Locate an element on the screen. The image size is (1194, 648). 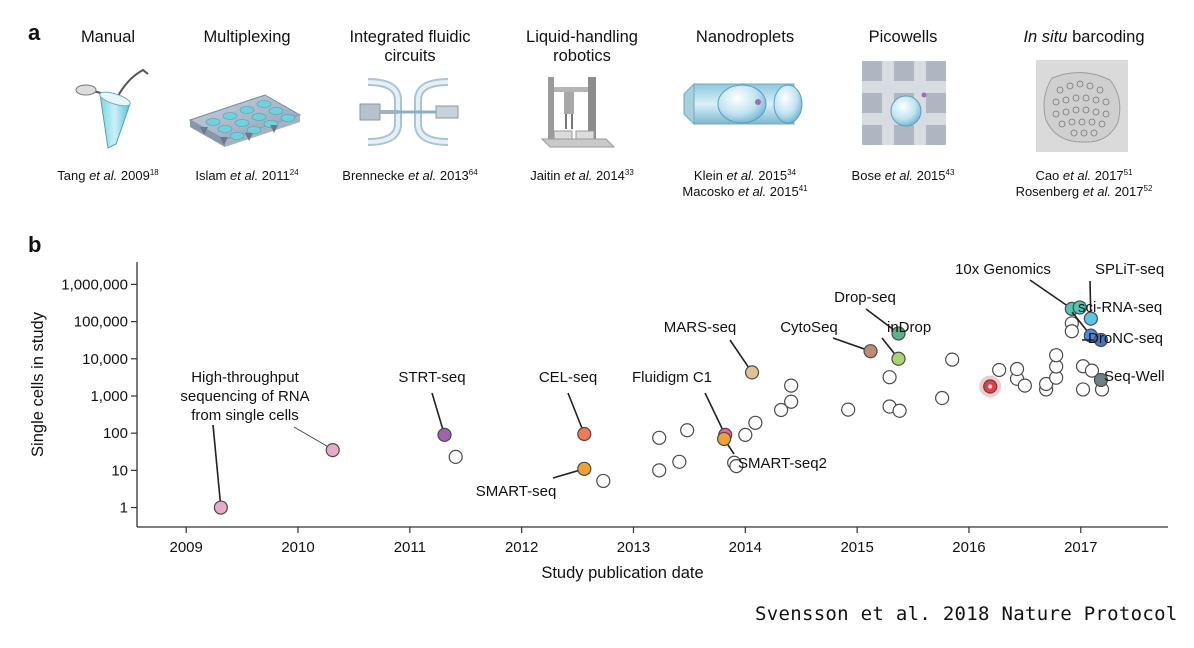
picowell-icon is located at coordinates (904, 103).